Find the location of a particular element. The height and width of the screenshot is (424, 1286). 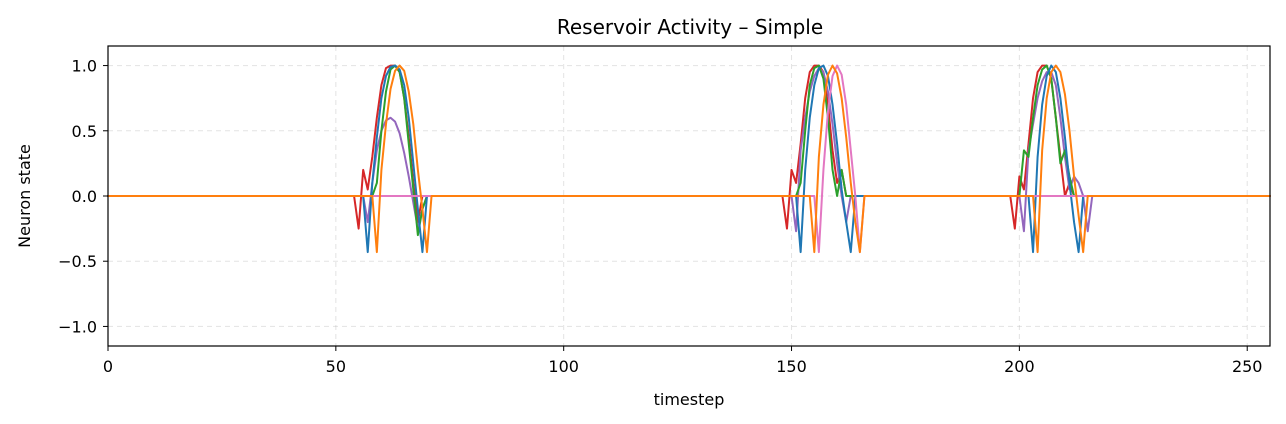

x-tick-label: 0 is located at coordinates (108, 366).